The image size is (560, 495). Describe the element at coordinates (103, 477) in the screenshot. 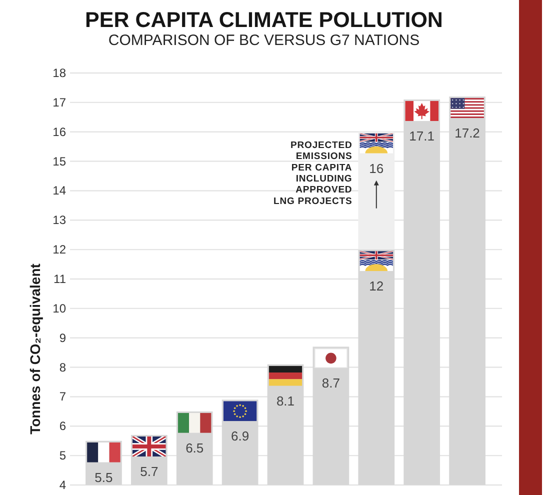

I see `data-label: 5.5` at that location.